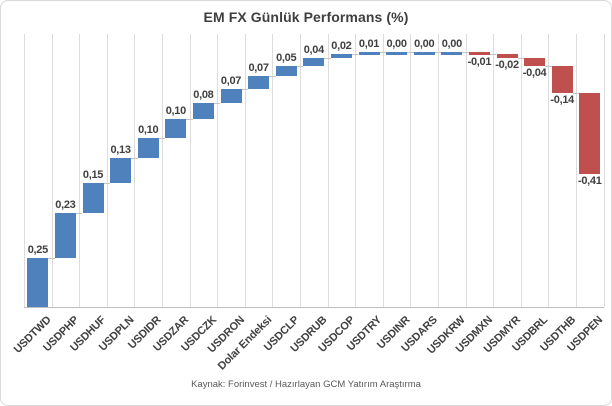  What do you see at coordinates (562, 100) in the screenshot?
I see `value-label: -0,14` at bounding box center [562, 100].